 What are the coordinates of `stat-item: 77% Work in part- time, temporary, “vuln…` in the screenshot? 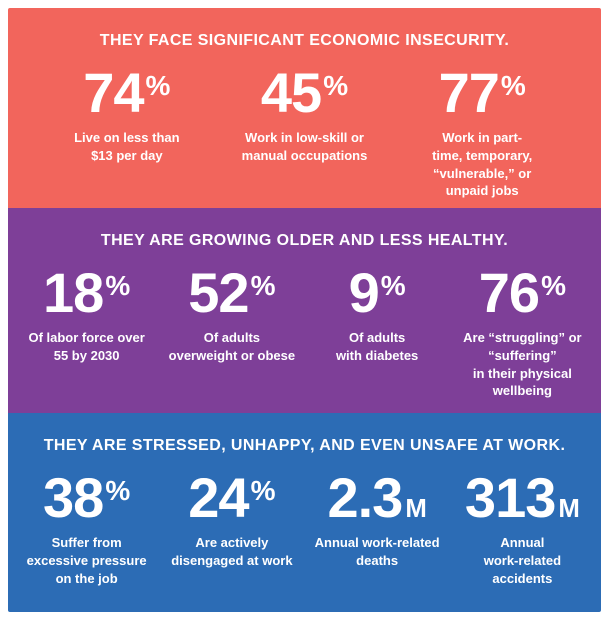 It's located at (482, 130).